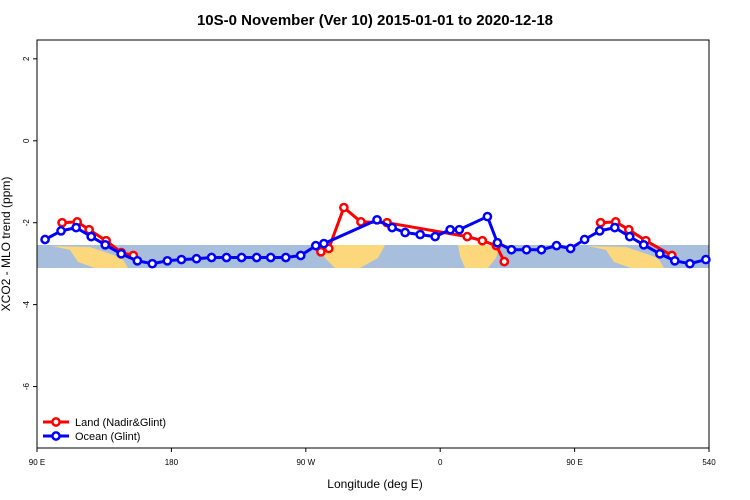 The width and height of the screenshot is (750, 500). What do you see at coordinates (26, 223) in the screenshot?
I see `y-tick-label: -2` at bounding box center [26, 223].